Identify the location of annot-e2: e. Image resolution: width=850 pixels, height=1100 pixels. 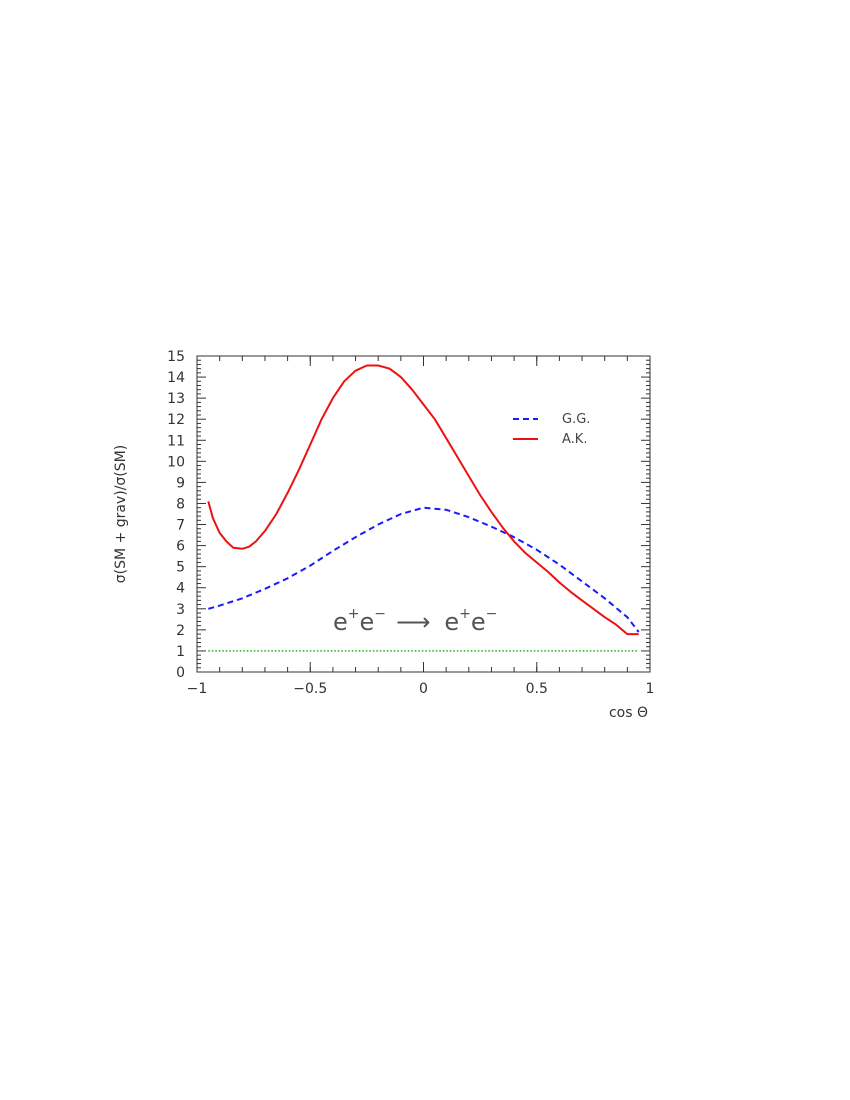
(367, 622).